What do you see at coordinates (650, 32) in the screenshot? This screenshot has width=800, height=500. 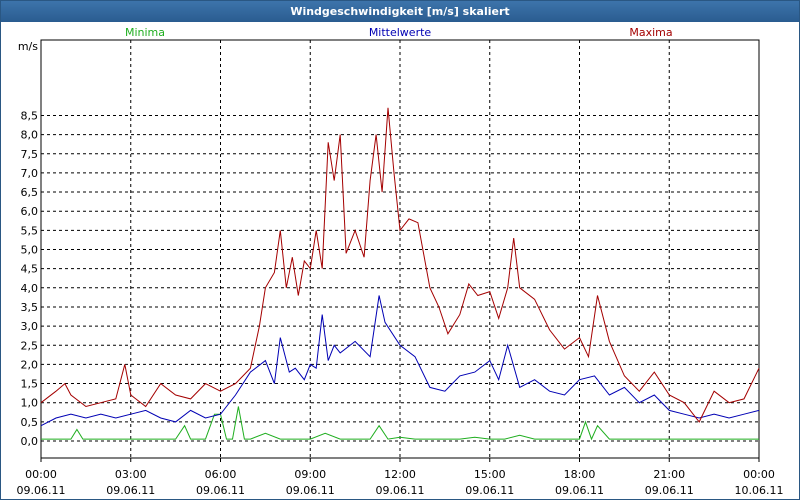 I see `legend-max: Maxima` at bounding box center [650, 32].